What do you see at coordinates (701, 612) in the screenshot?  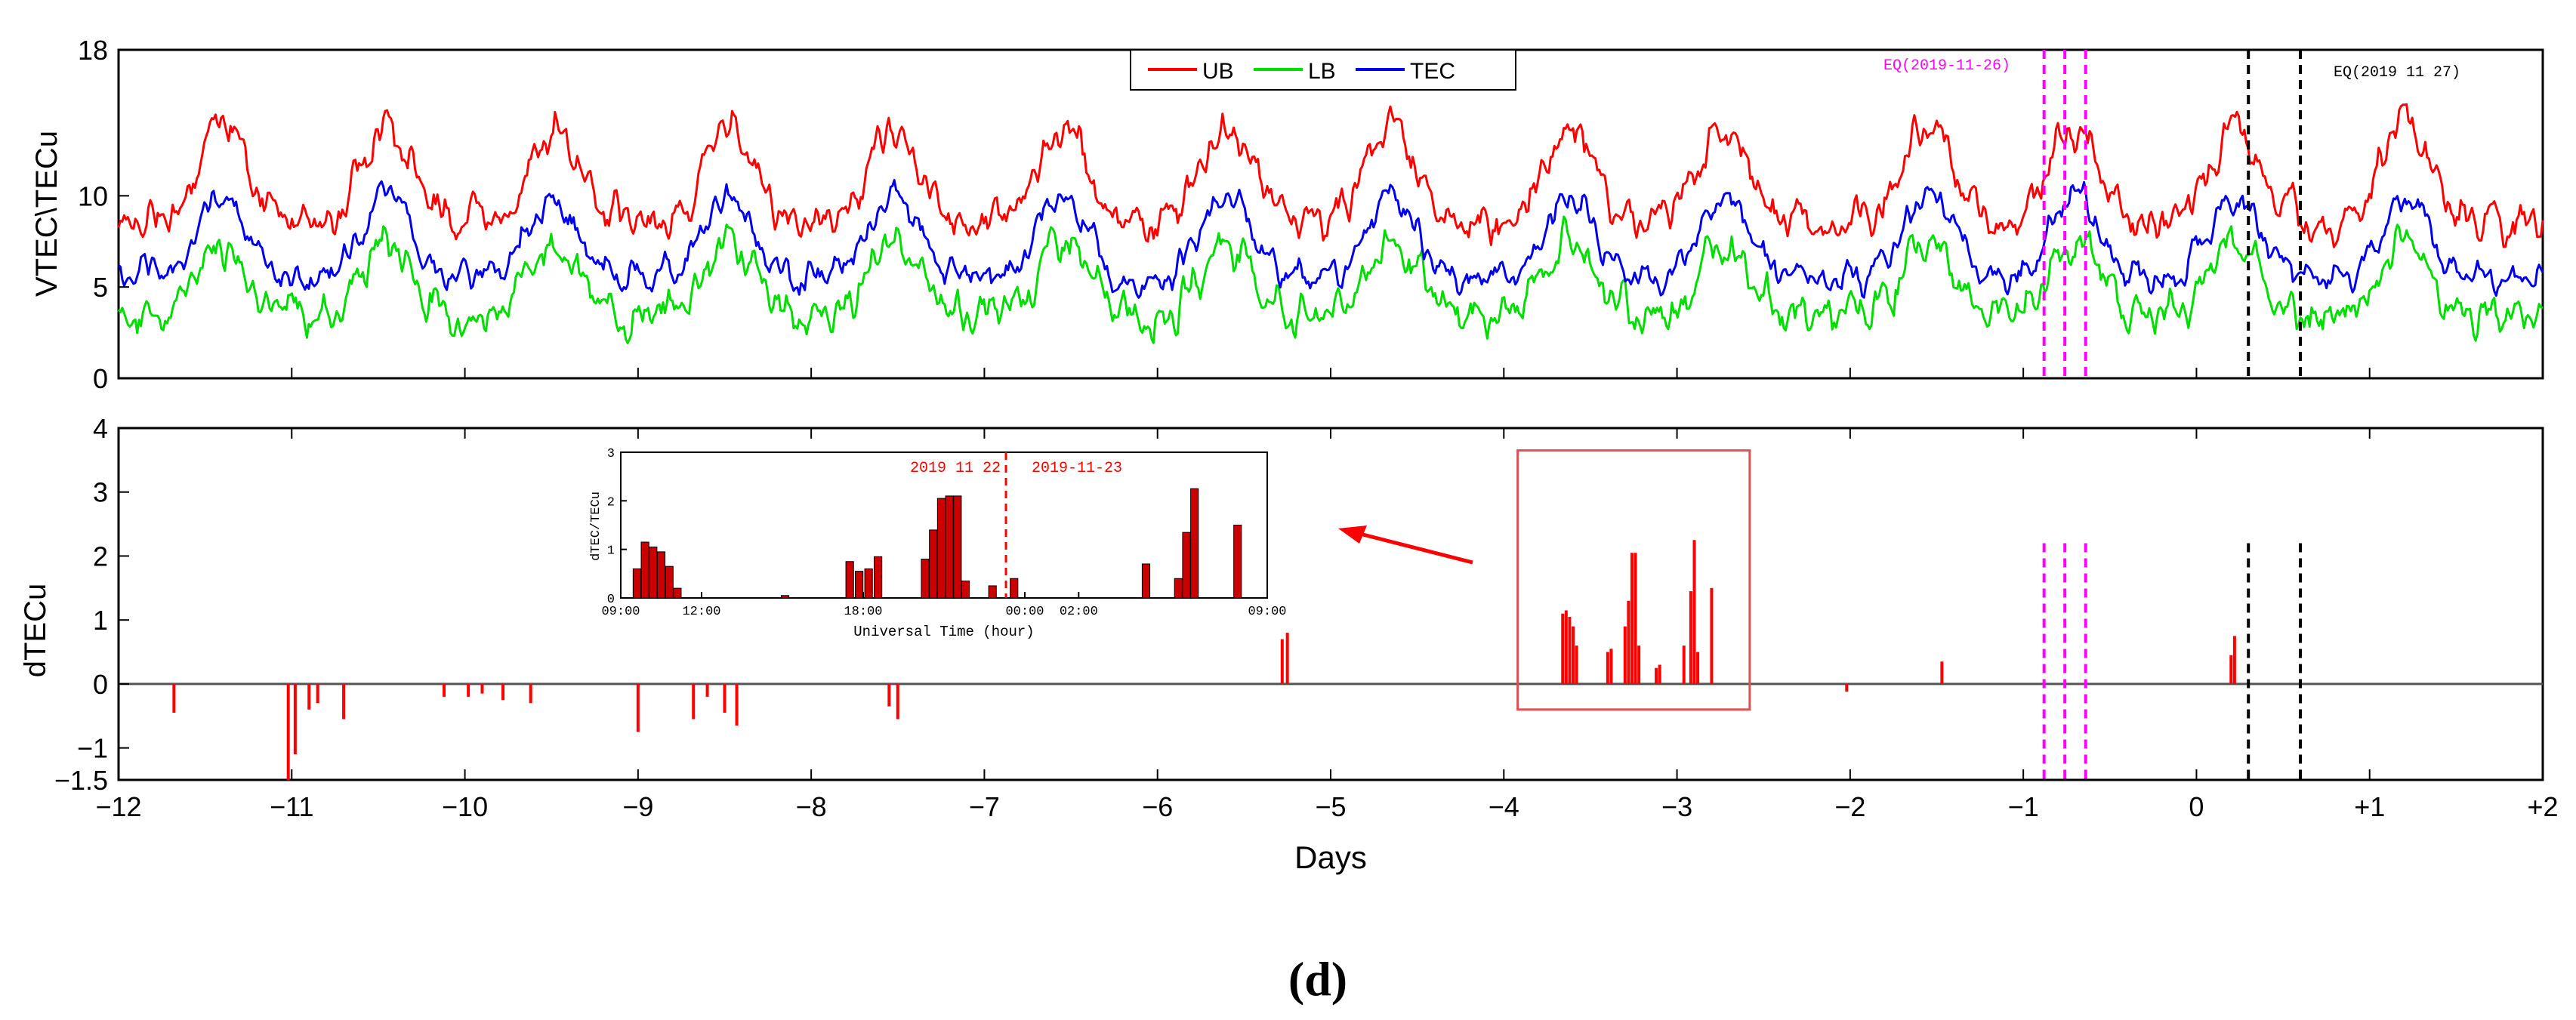 I see `inset-x-tick-label: 12:00` at bounding box center [701, 612].